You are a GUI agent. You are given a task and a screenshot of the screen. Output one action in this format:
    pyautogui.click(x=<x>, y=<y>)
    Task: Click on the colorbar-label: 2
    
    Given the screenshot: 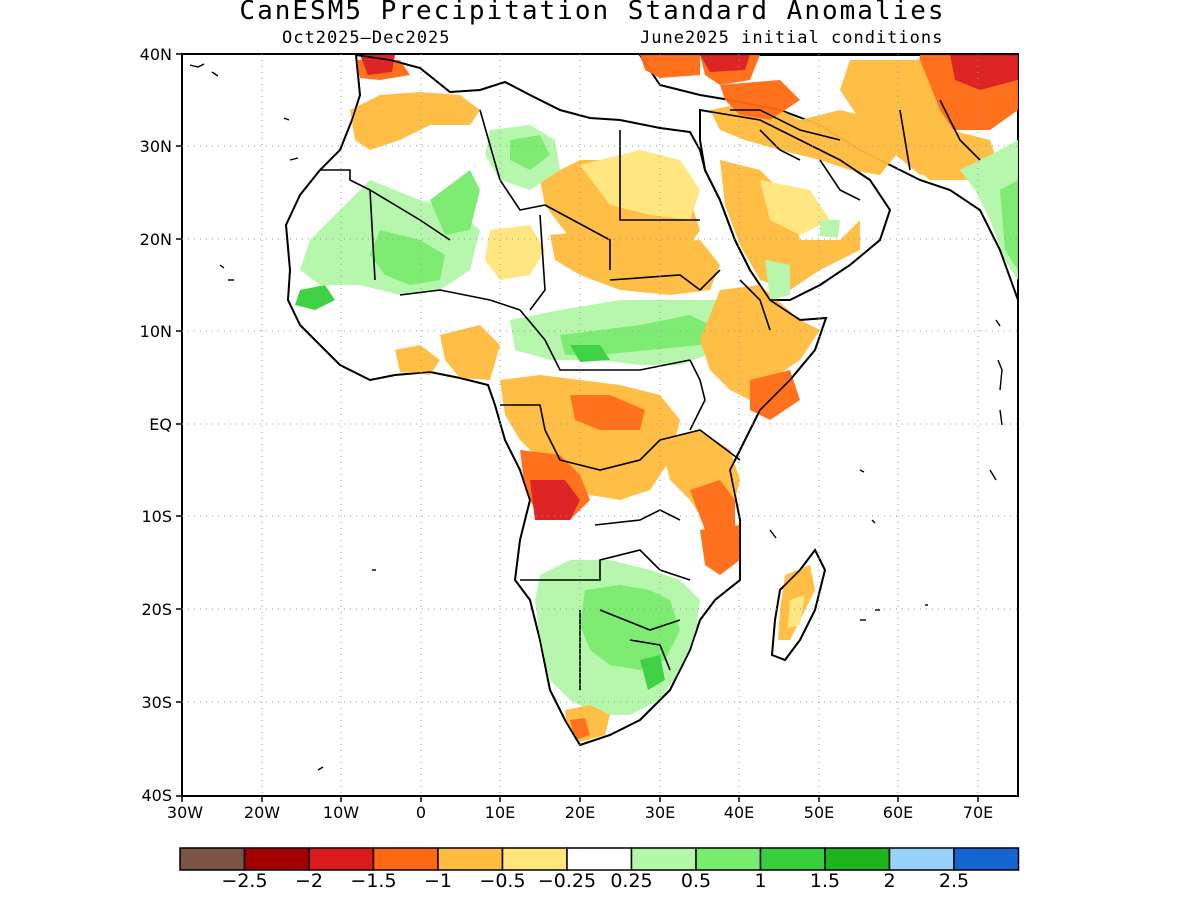 What is the action you would take?
    pyautogui.click(x=889, y=881)
    